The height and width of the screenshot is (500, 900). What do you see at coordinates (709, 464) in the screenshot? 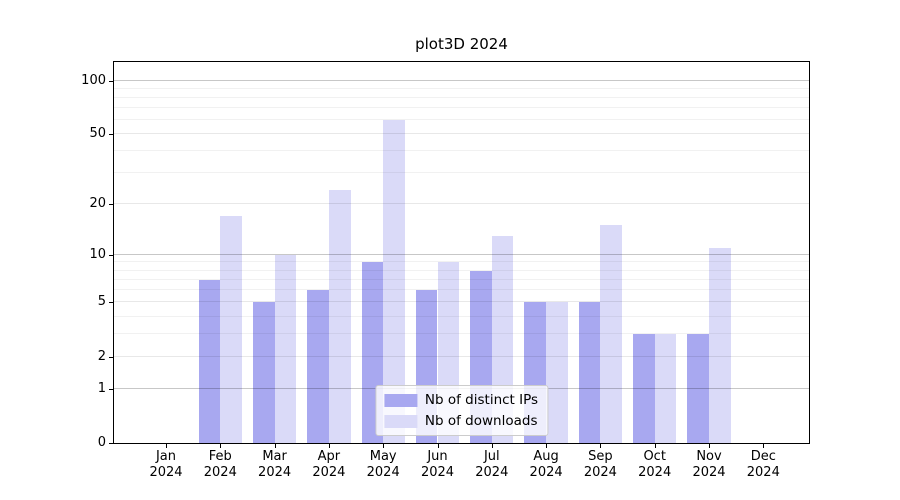
I see `x-tick-label: Nov 2024` at bounding box center [709, 464].